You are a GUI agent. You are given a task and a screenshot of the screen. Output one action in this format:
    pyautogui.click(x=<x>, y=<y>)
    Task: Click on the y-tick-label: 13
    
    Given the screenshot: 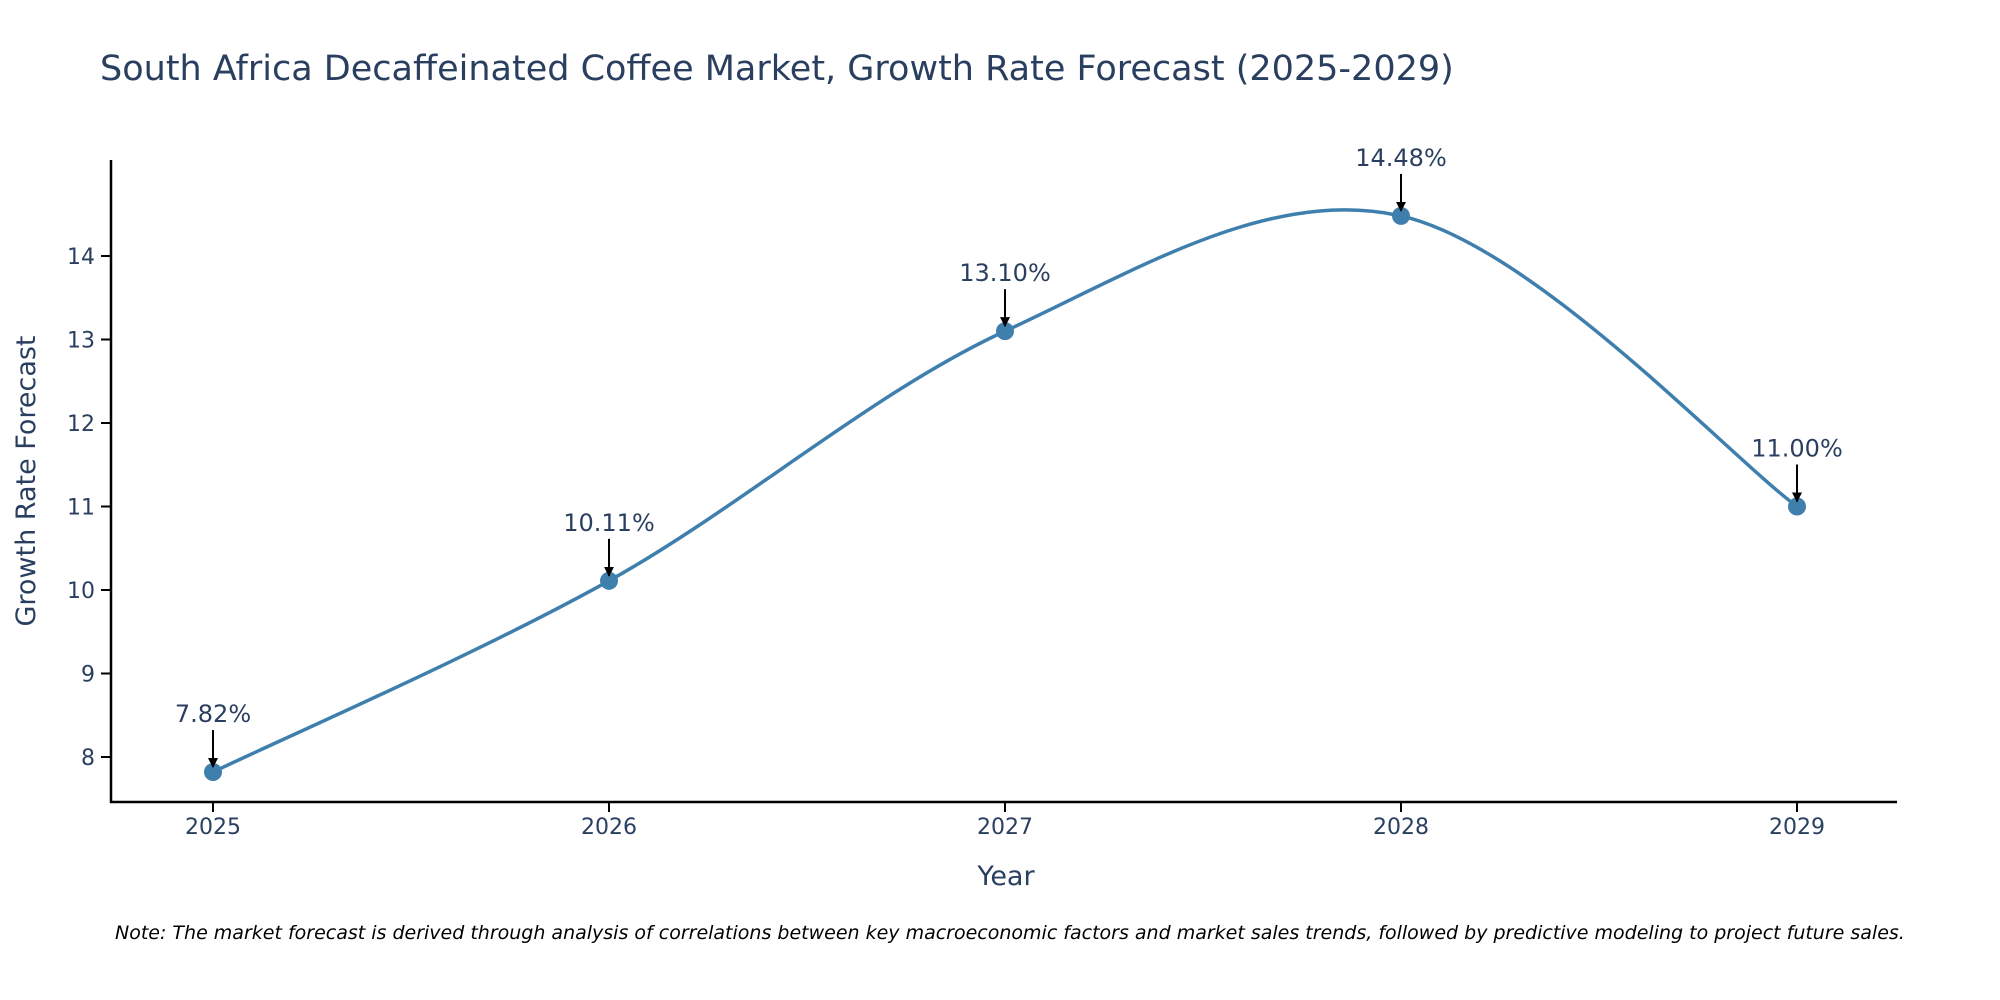 What is the action you would take?
    pyautogui.click(x=81, y=341)
    